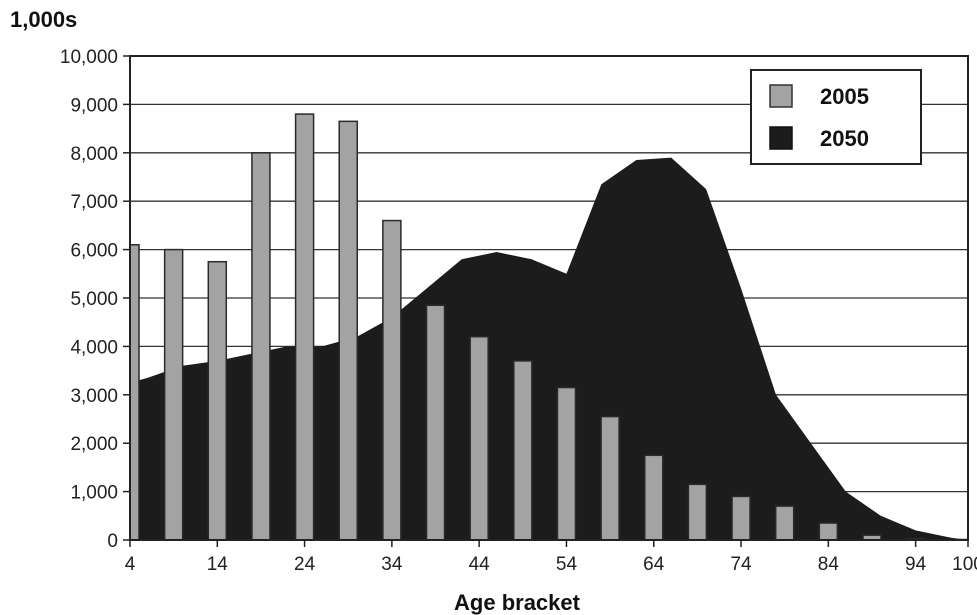 Image resolution: width=977 pixels, height=615 pixels. What do you see at coordinates (836, 117) in the screenshot?
I see `legend: 2005 2050` at bounding box center [836, 117].